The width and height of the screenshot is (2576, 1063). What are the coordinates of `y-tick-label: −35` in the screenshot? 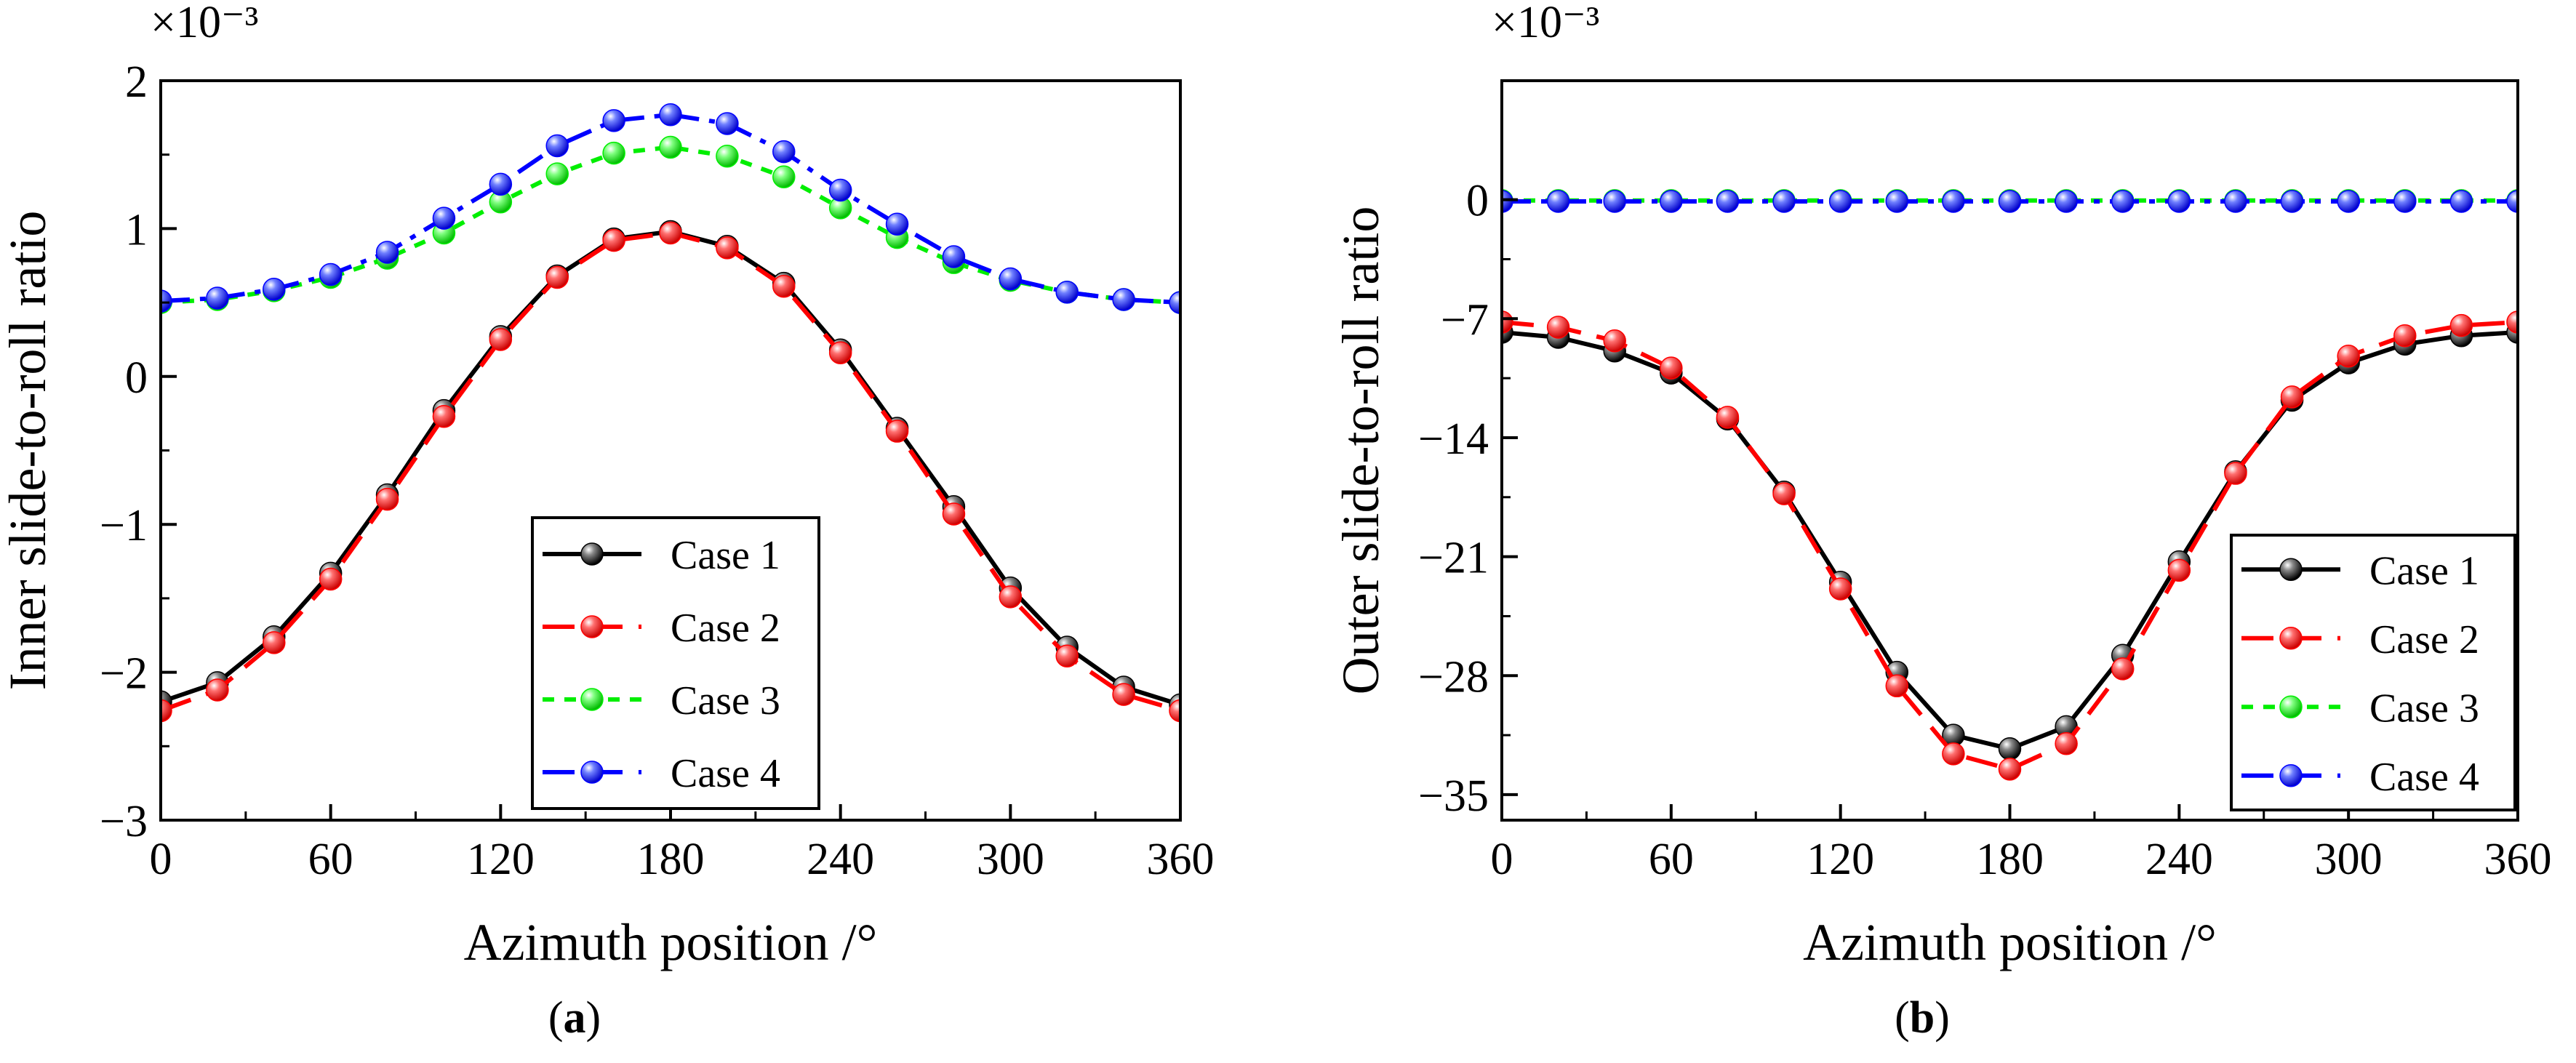 It's located at (1453, 796).